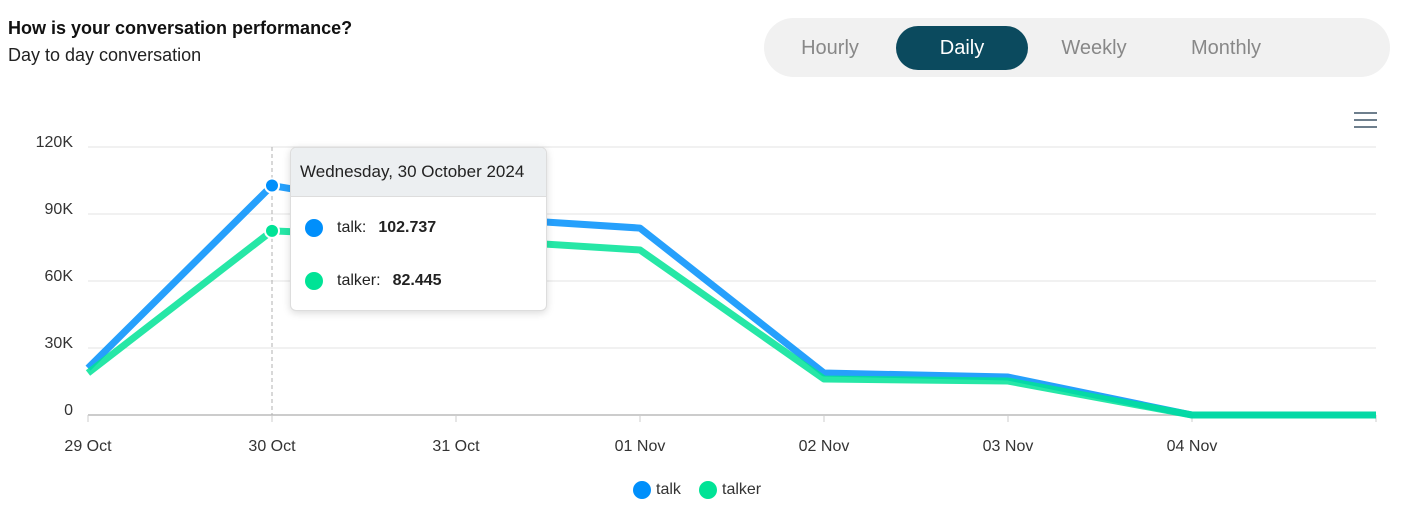 The width and height of the screenshot is (1401, 527). What do you see at coordinates (59, 343) in the screenshot?
I see `y-tick-label: 30K` at bounding box center [59, 343].